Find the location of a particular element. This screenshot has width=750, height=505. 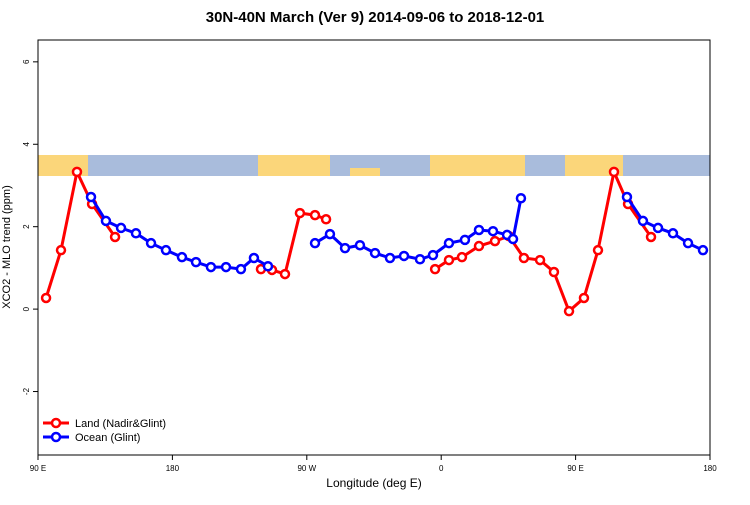

y-tick-label: 2 is located at coordinates (26, 226).